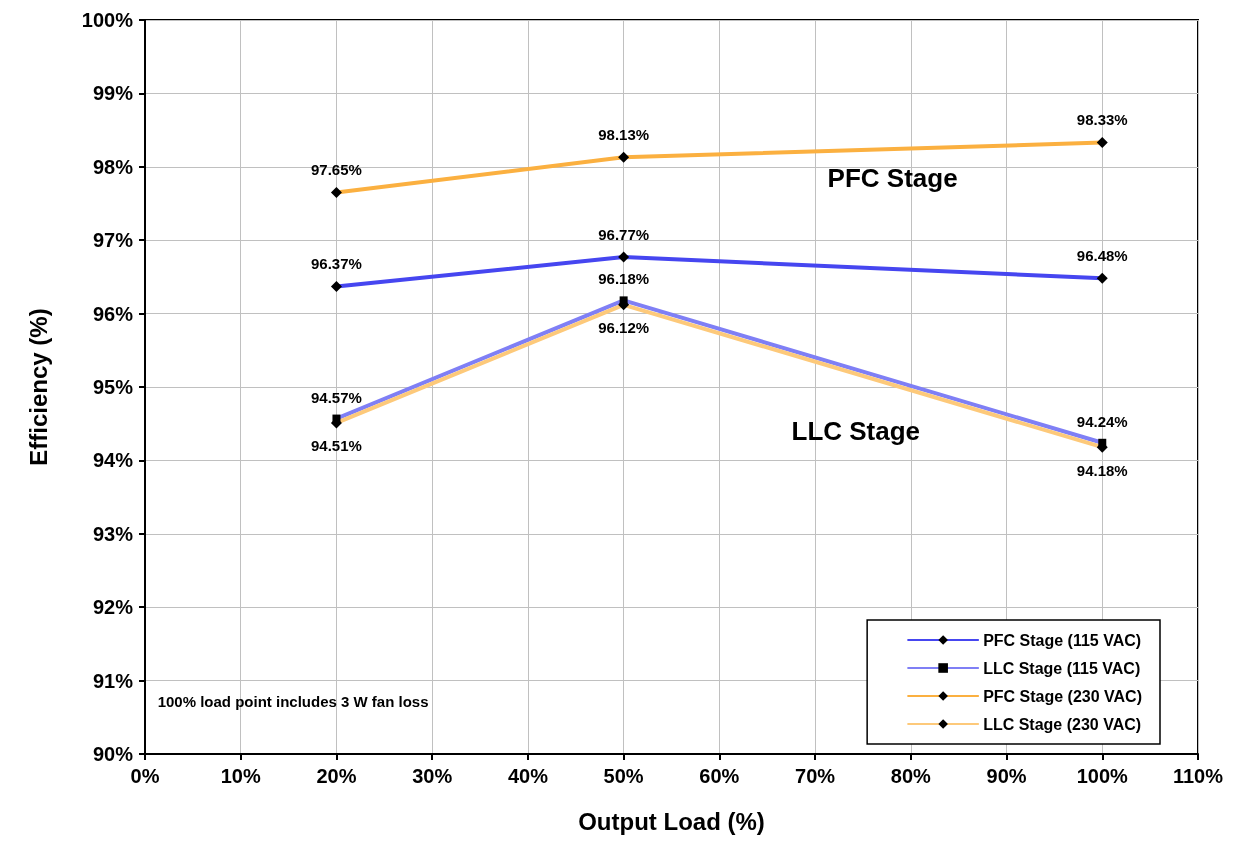 The height and width of the screenshot is (864, 1240). Describe the element at coordinates (1198, 776) in the screenshot. I see `x-tick-label: 110%` at that location.